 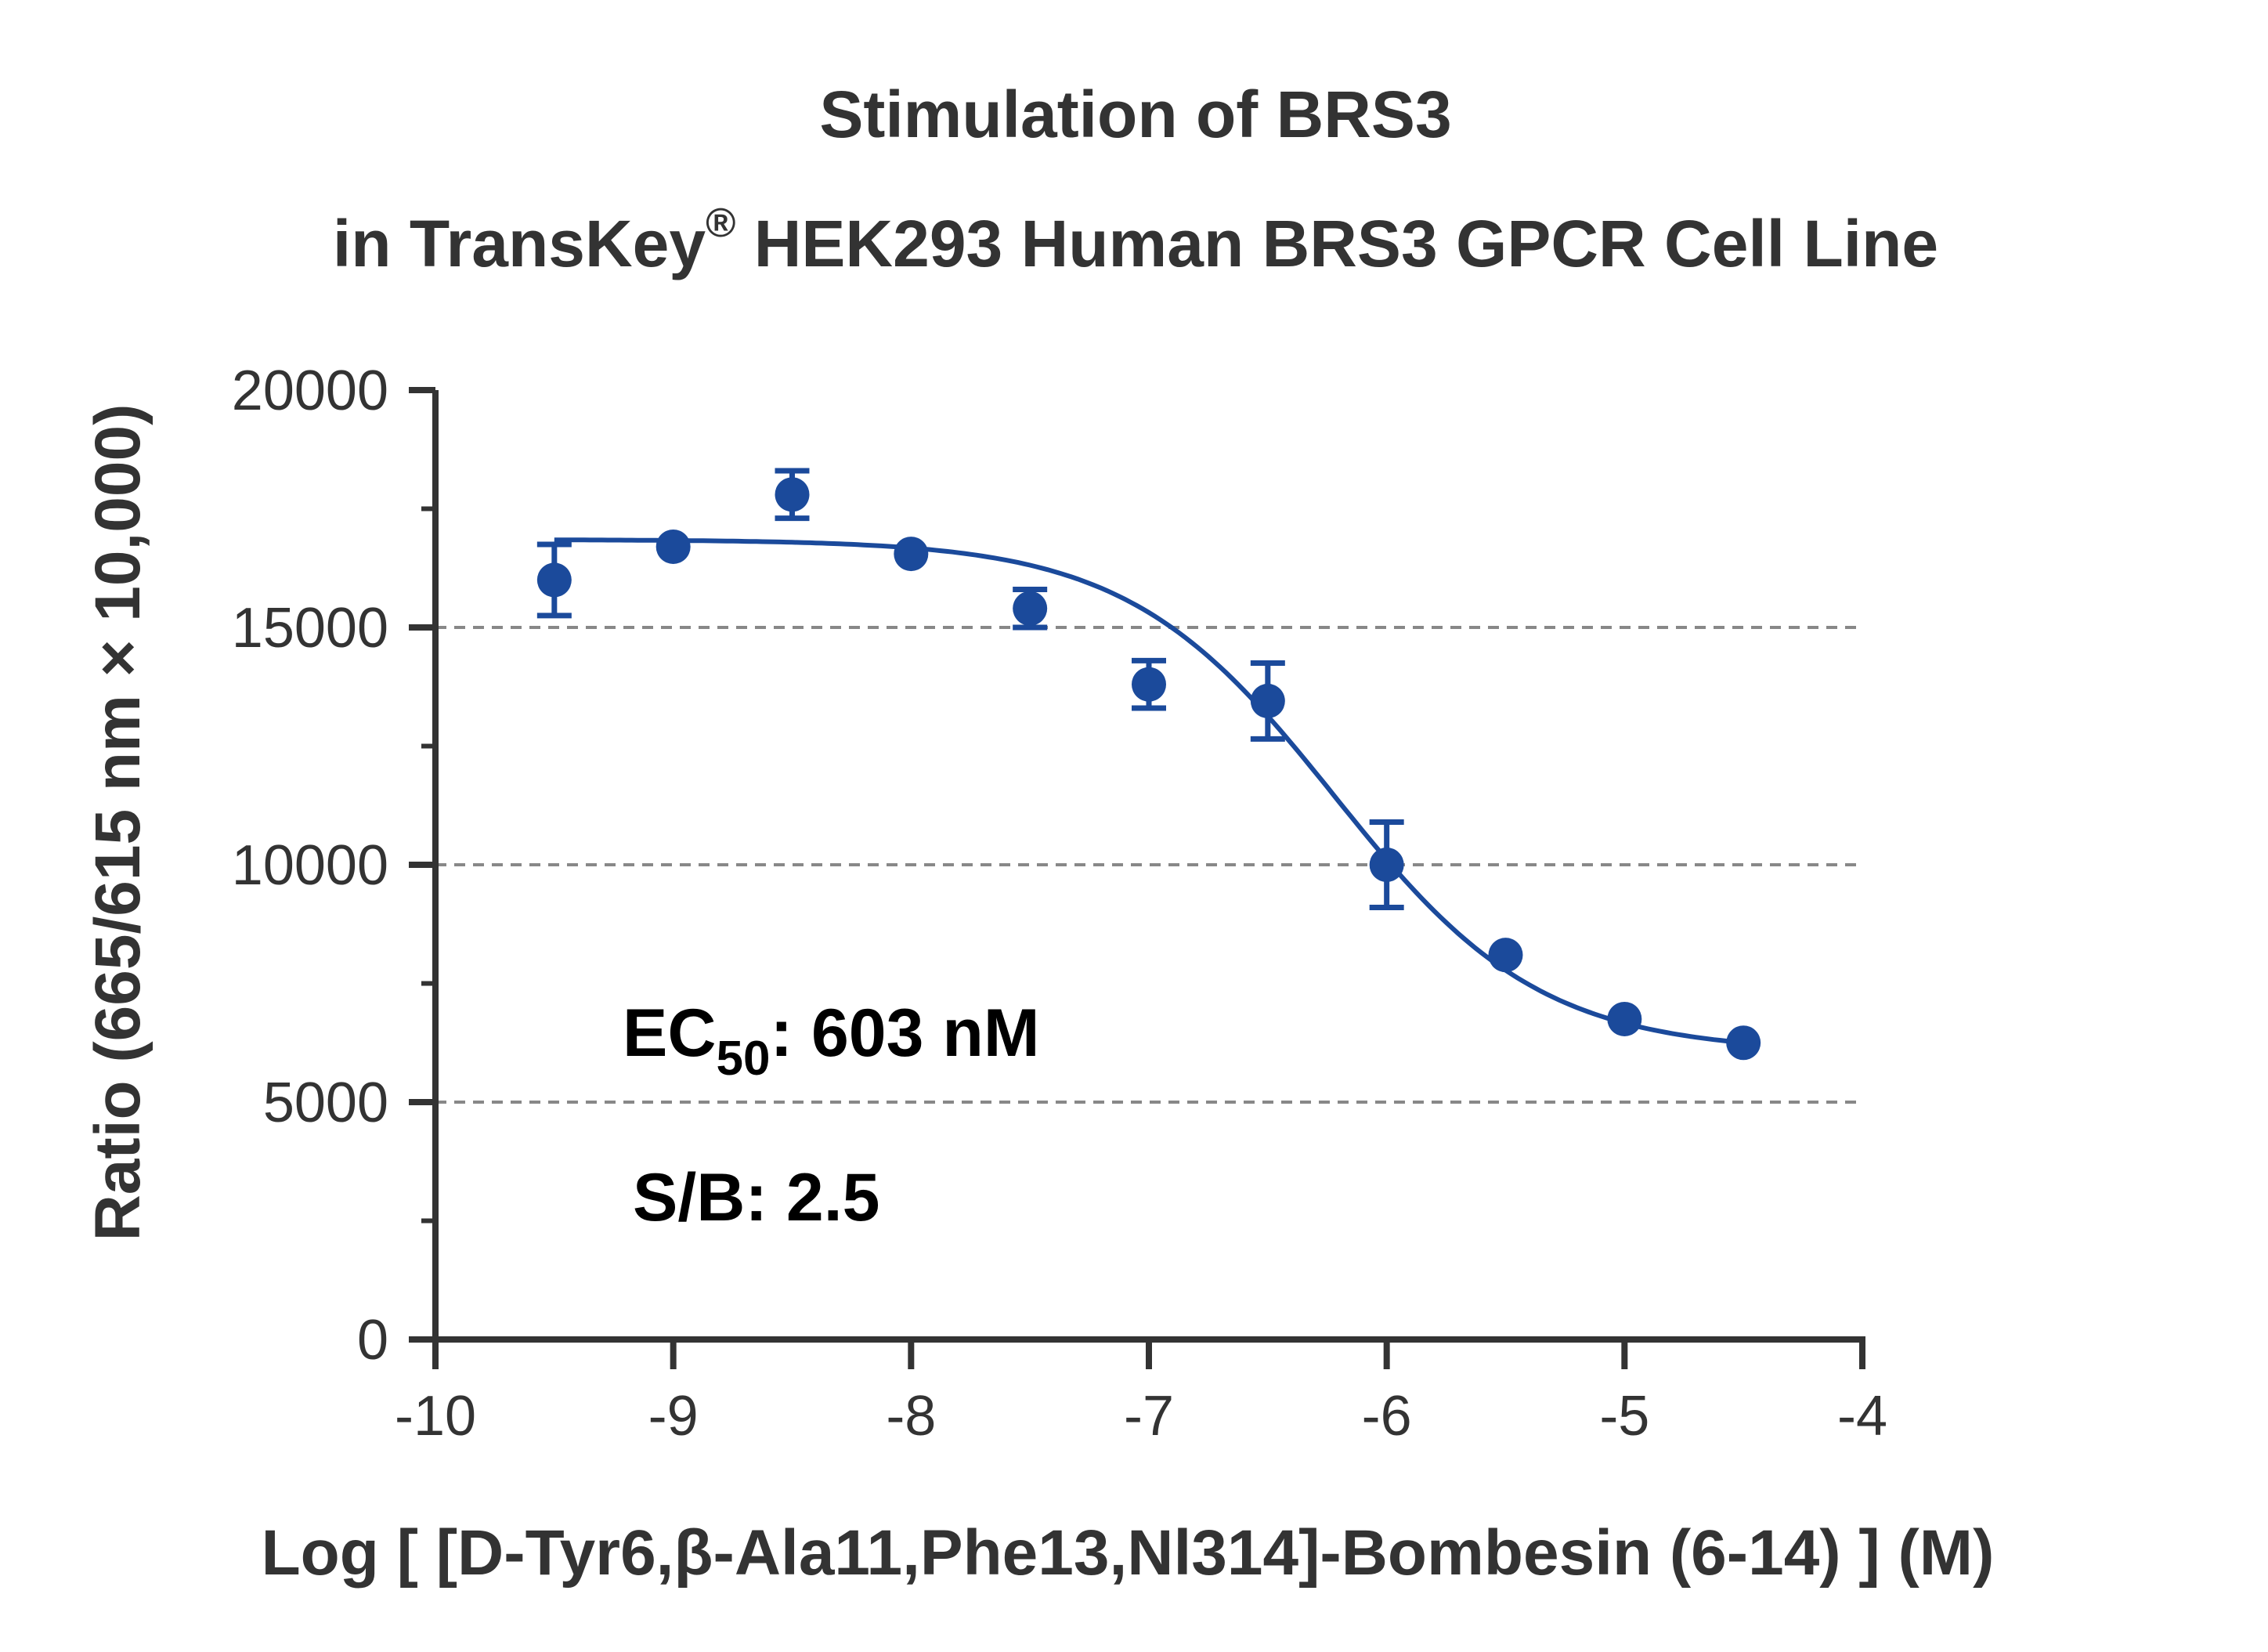 What do you see at coordinates (911, 1416) in the screenshot?
I see `x-tick-label: -8` at bounding box center [911, 1416].